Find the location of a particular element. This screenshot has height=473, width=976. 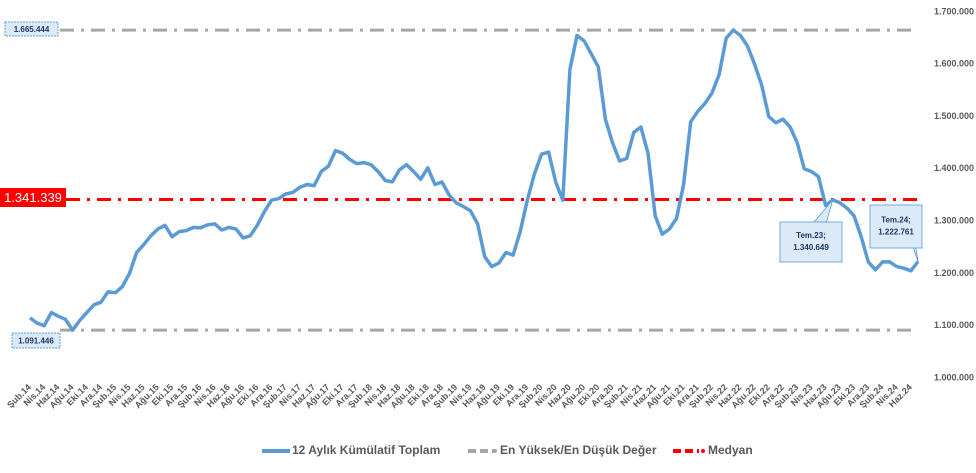

legend-label: 12 Aylık Kümülatif Toplam is located at coordinates (366, 450).